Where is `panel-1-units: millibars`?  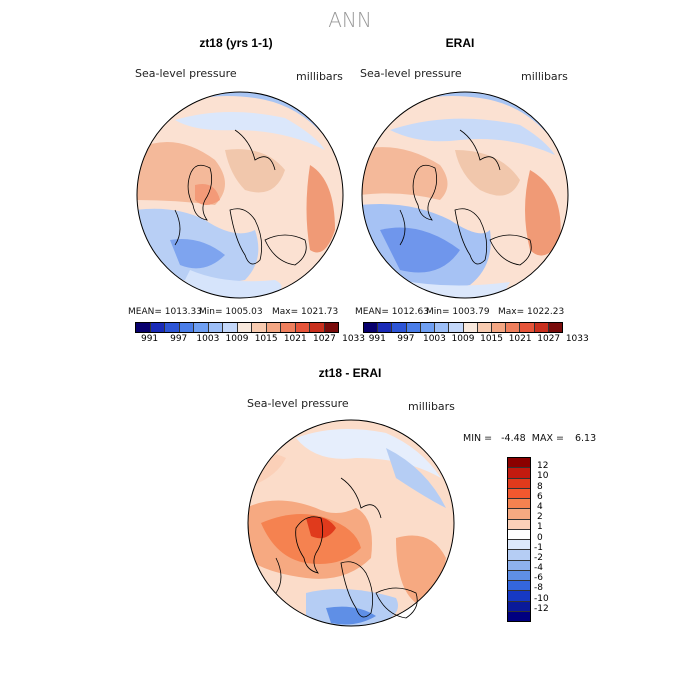
panel-1-units: millibars is located at coordinates (319, 76).